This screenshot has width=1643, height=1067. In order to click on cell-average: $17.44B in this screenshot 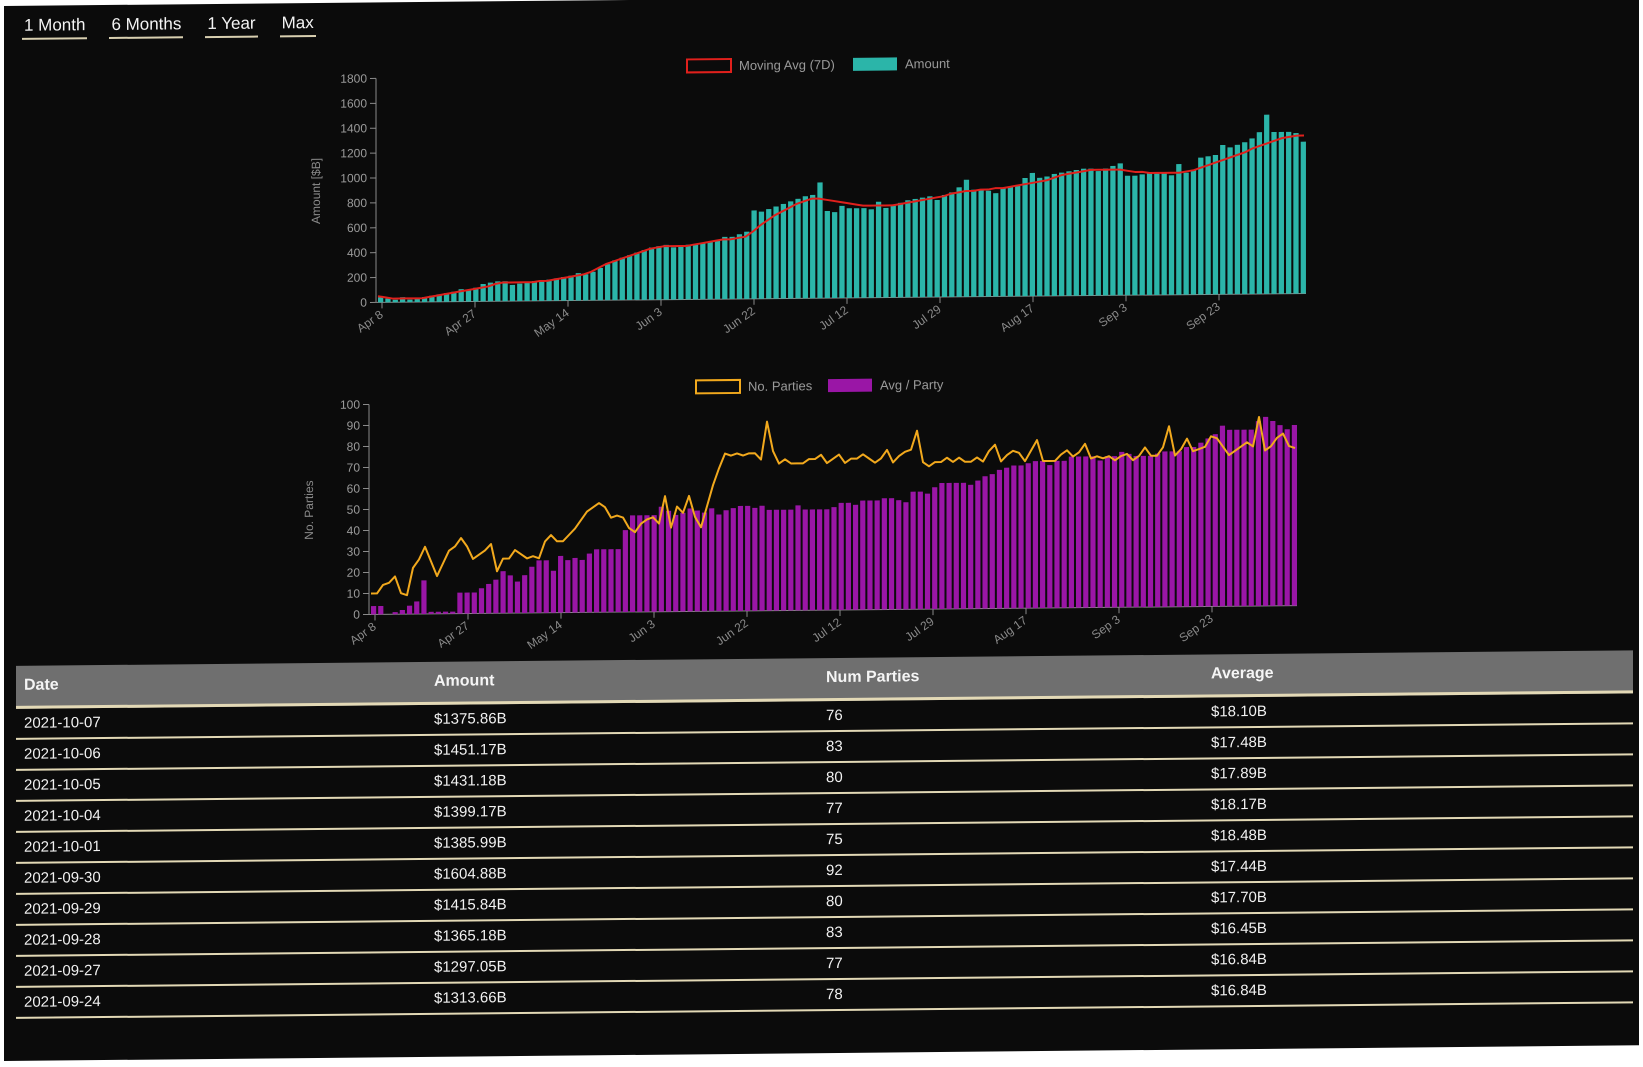, I will do `click(1239, 866)`.